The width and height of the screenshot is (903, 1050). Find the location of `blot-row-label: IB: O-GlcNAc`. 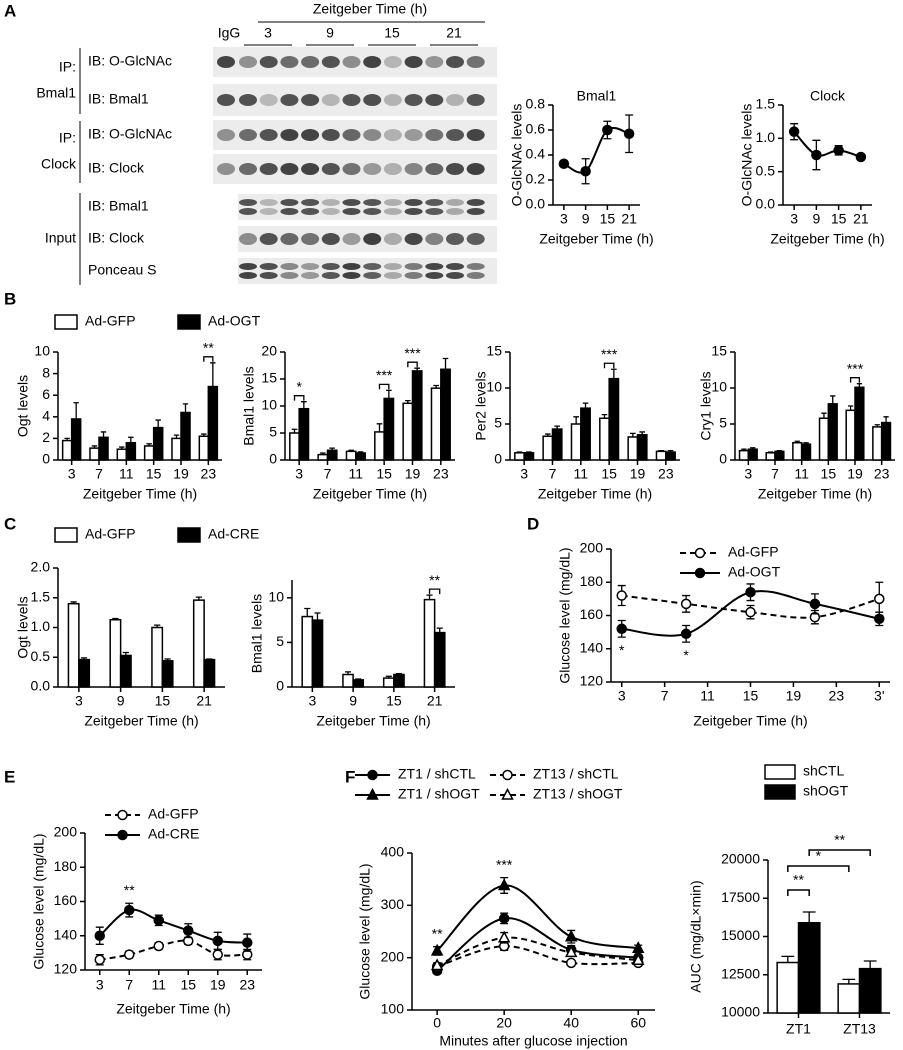

blot-row-label: IB: O-GlcNAc is located at coordinates (130, 61).